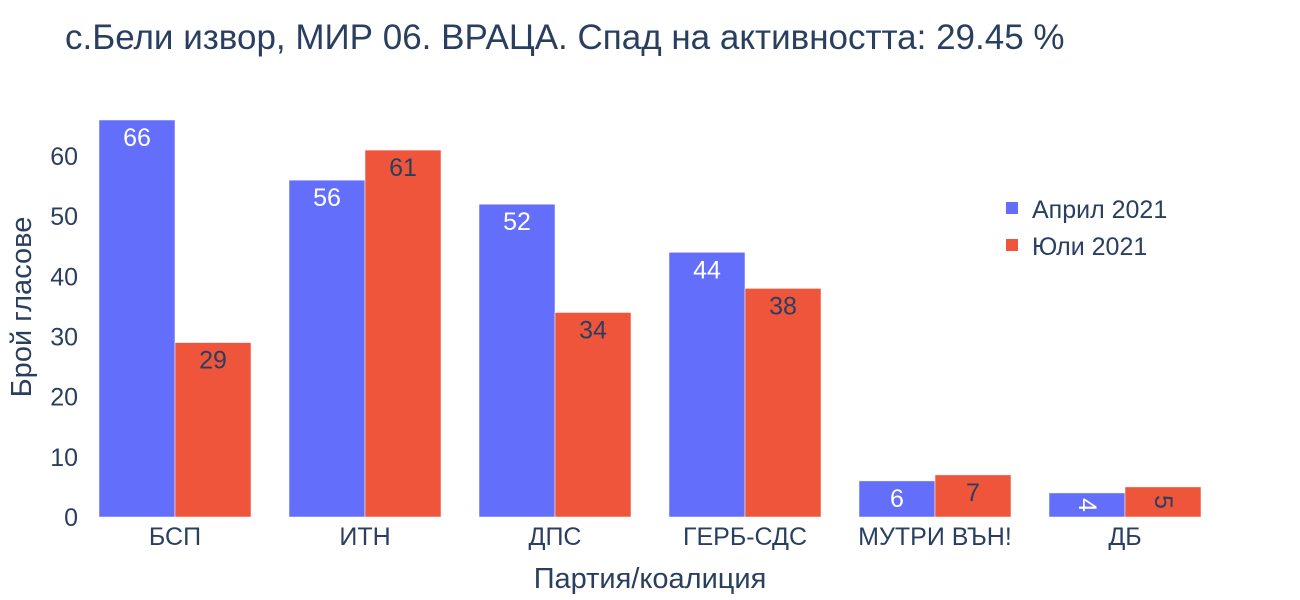  I want to click on y-axis-title: Брой гласове, so click(22, 307).